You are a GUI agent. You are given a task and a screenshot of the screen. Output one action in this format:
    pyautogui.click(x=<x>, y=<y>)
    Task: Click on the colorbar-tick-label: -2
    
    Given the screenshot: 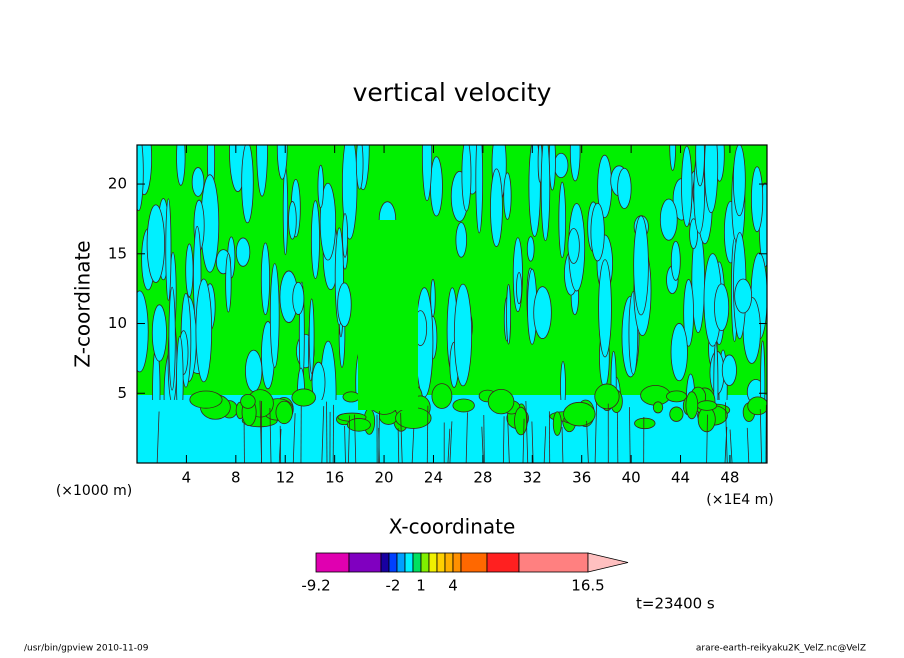 What is the action you would take?
    pyautogui.click(x=393, y=586)
    